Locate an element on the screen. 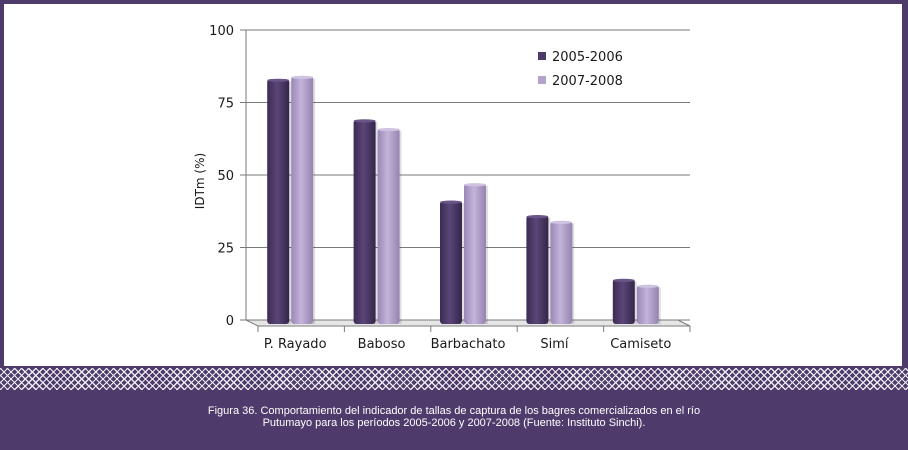 Image resolution: width=908 pixels, height=450 pixels. x-tick-label: P. Rayado is located at coordinates (295, 344).